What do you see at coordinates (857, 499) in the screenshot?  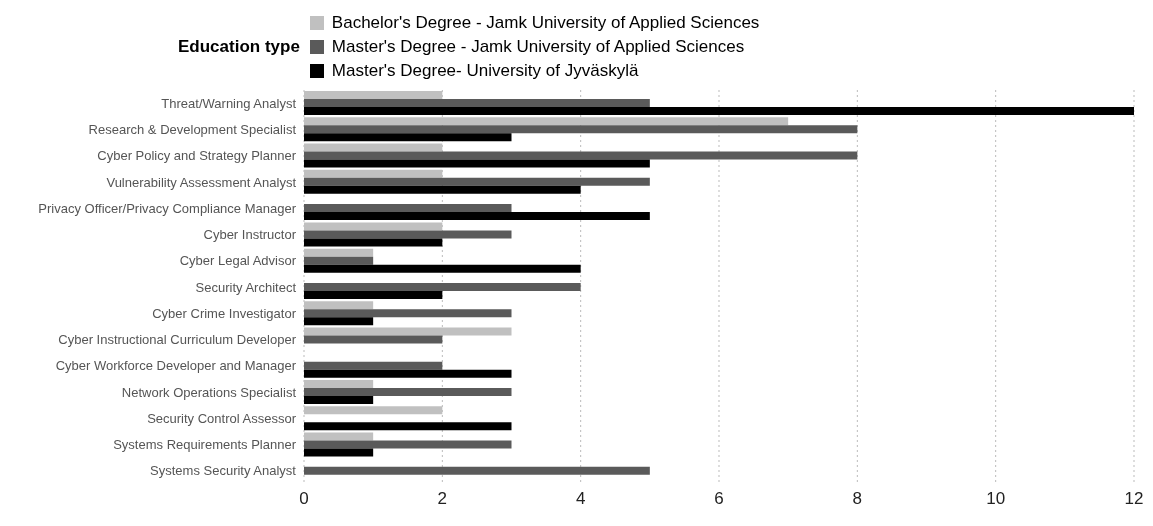 I see `x-tick-label: 8` at bounding box center [857, 499].